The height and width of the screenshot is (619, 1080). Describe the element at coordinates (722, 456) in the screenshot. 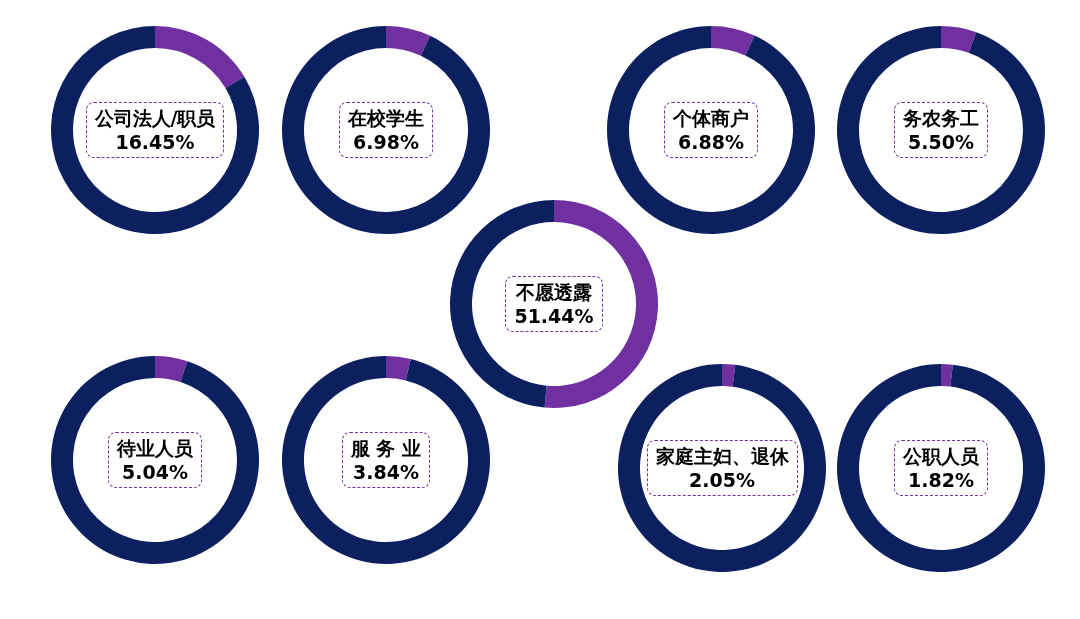

I see `slice-label: 家庭主妇、退休` at that location.